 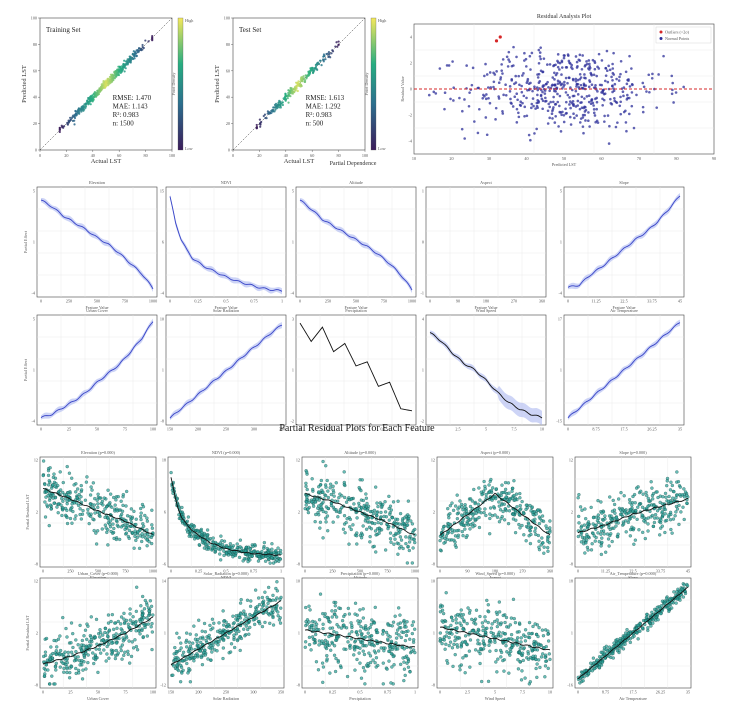 I want to click on lowess-trend-line, so click(x=98, y=511).